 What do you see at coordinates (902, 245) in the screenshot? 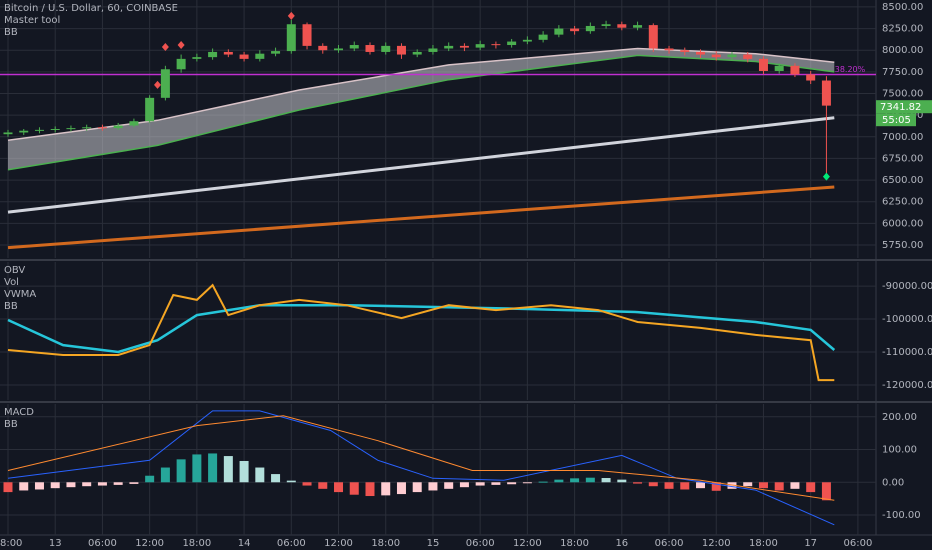
I see `y-tick-label: 5750.00` at bounding box center [902, 245].